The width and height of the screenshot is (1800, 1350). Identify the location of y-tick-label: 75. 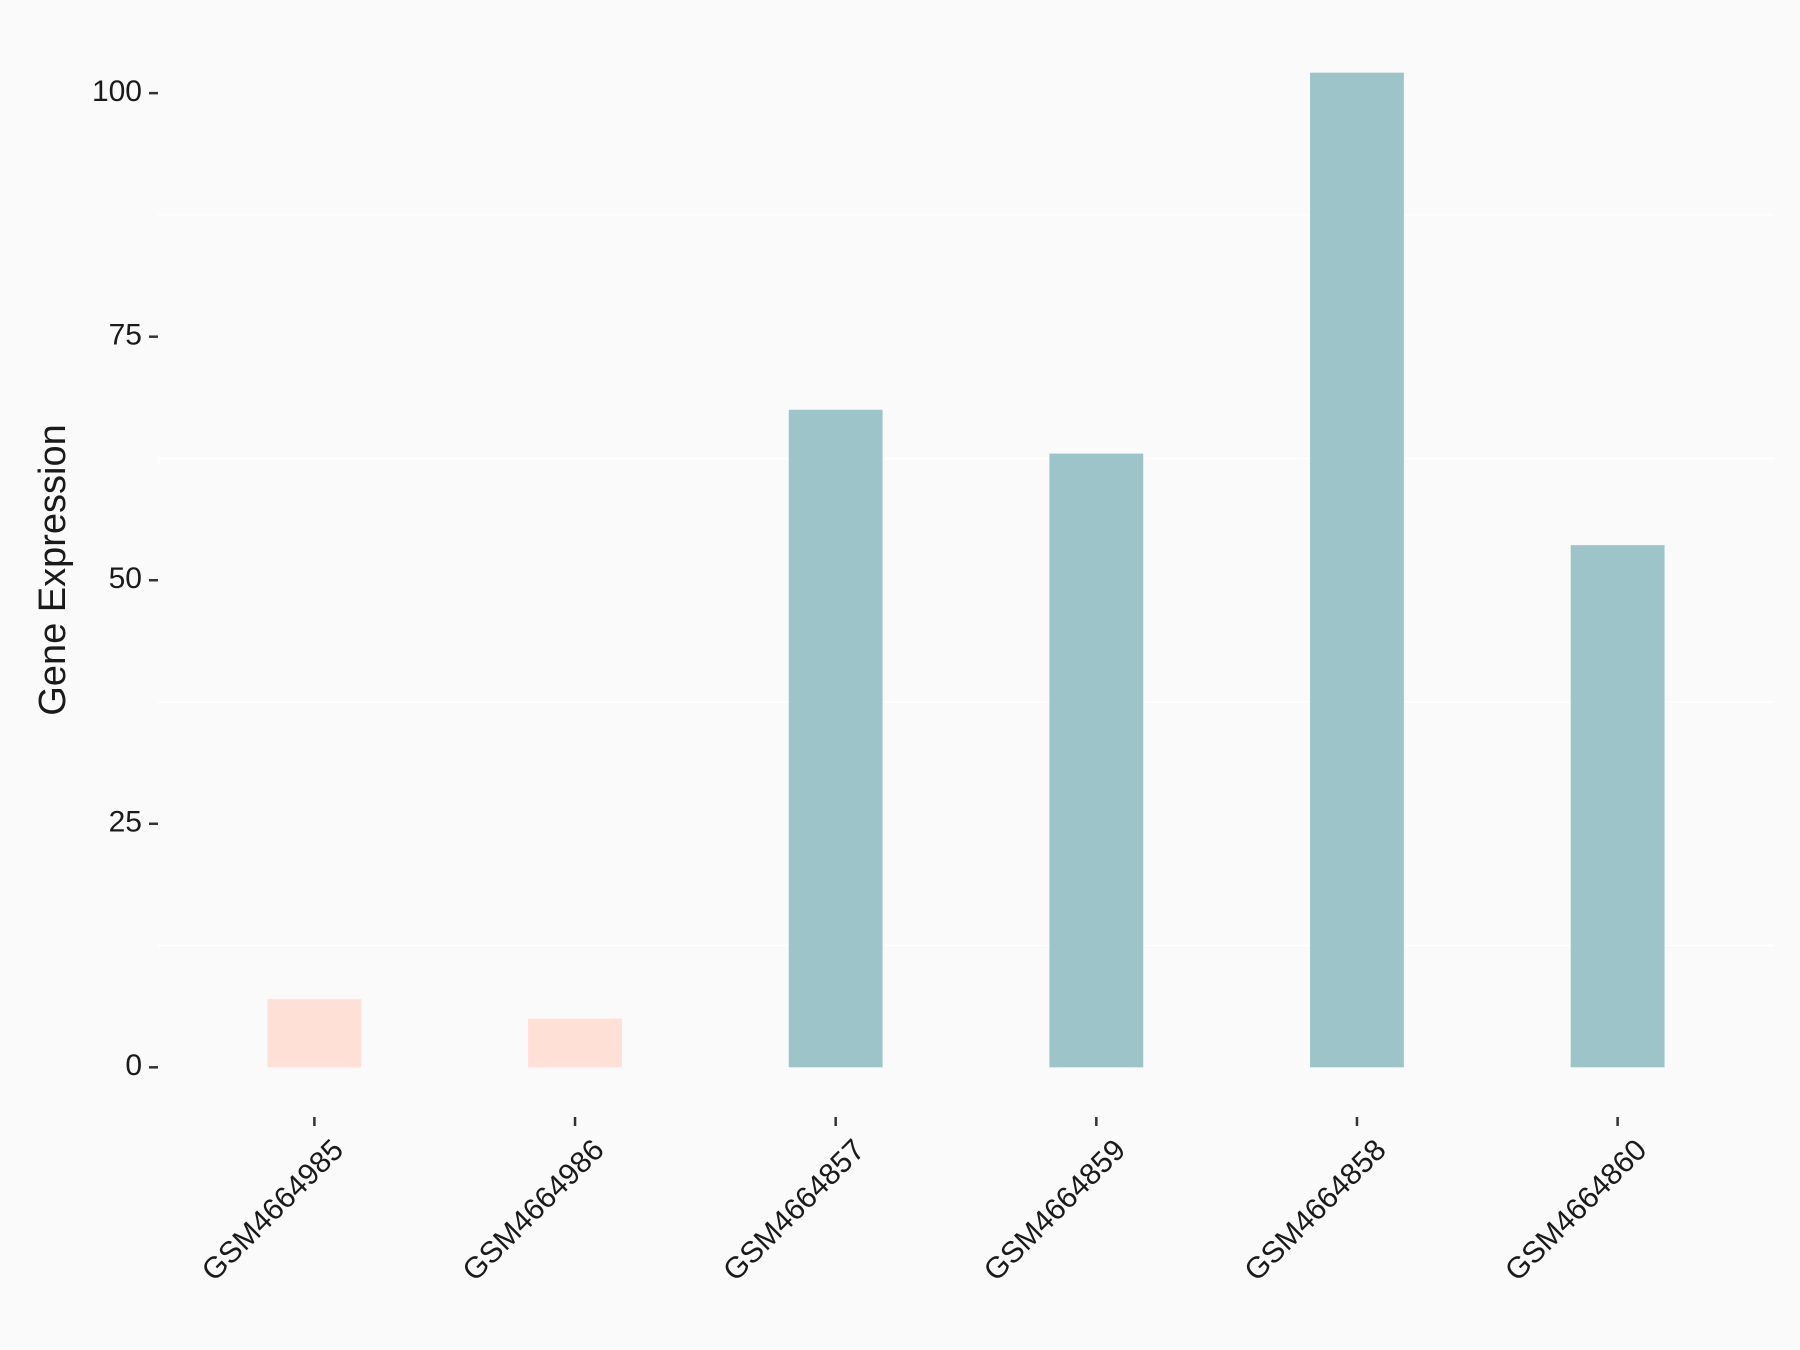
(125, 335).